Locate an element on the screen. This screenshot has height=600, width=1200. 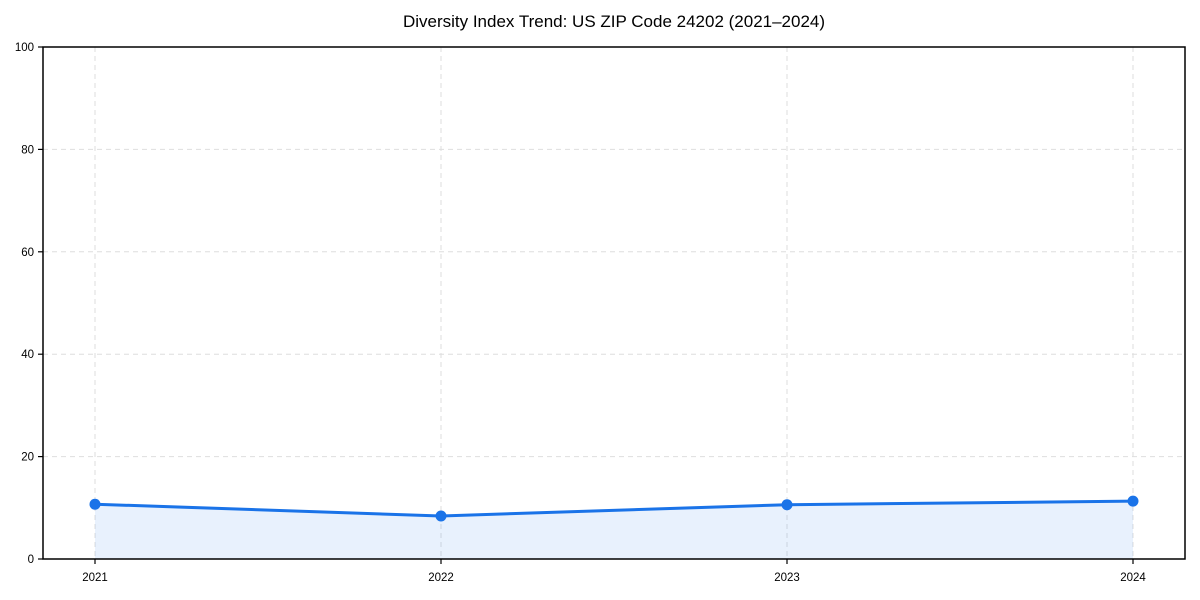
trend-line is located at coordinates (614, 508).